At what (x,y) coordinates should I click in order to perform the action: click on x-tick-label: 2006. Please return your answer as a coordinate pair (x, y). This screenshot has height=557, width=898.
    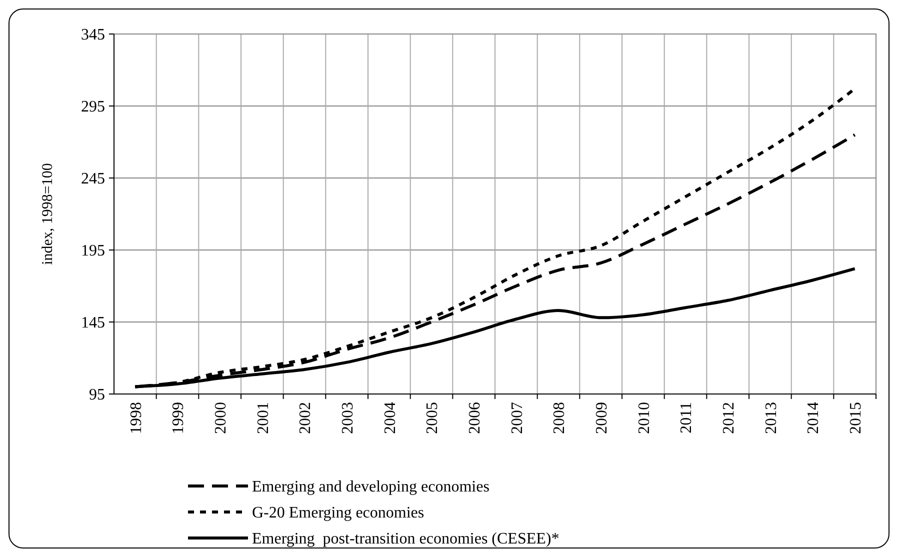
    Looking at the image, I should click on (475, 418).